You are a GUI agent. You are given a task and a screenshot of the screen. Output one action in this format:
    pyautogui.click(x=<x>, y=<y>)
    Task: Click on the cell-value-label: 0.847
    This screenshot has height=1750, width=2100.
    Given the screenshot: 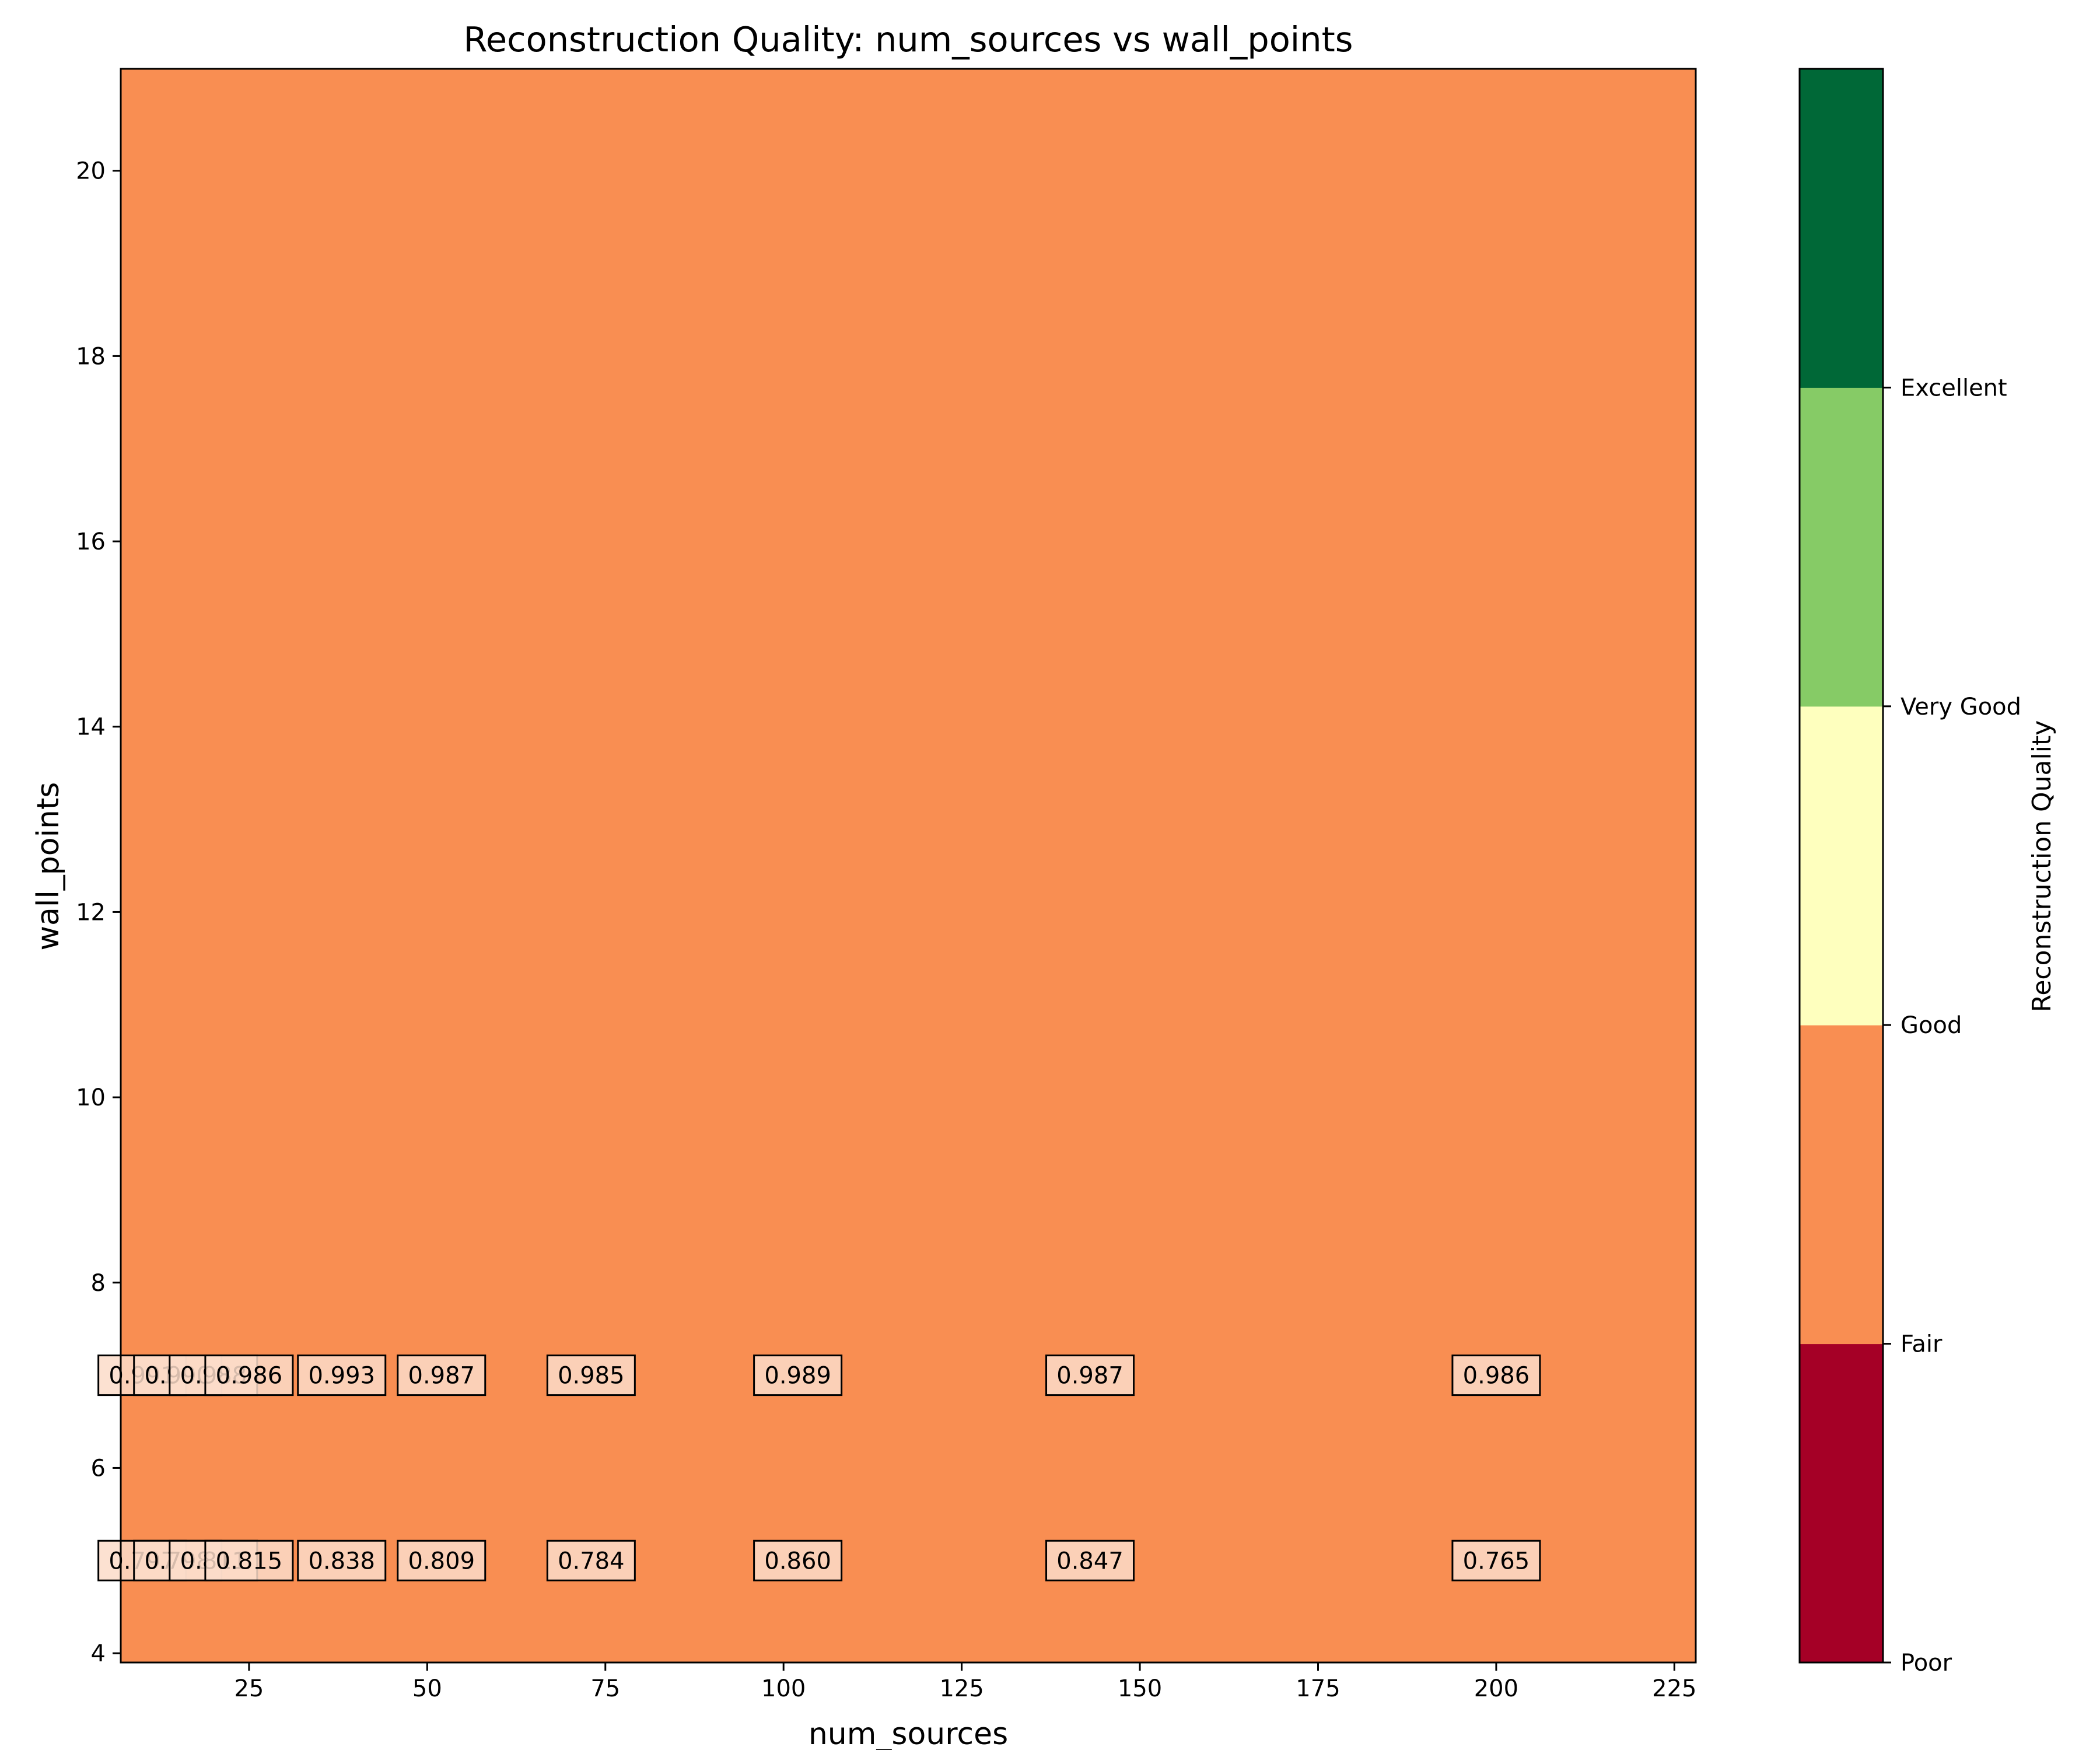 What is the action you would take?
    pyautogui.click(x=1090, y=1561)
    